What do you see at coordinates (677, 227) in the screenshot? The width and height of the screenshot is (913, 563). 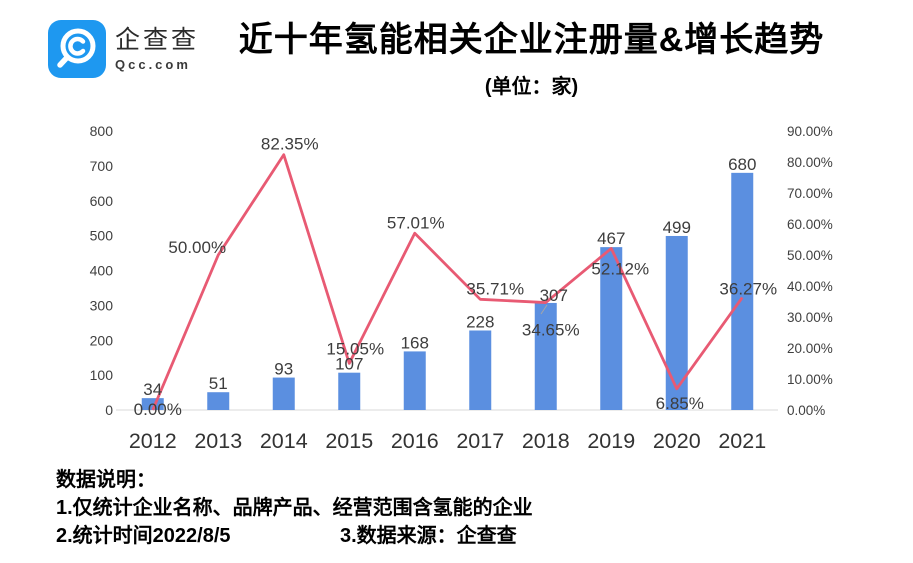 I see `bar-value-label: 499` at bounding box center [677, 227].